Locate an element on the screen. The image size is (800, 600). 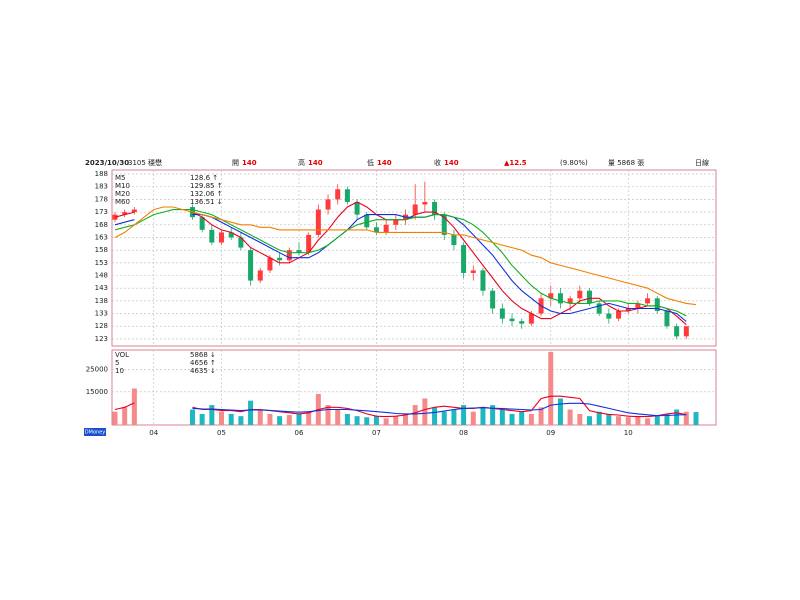
y-tick-label: 123 is located at coordinates (101, 339).